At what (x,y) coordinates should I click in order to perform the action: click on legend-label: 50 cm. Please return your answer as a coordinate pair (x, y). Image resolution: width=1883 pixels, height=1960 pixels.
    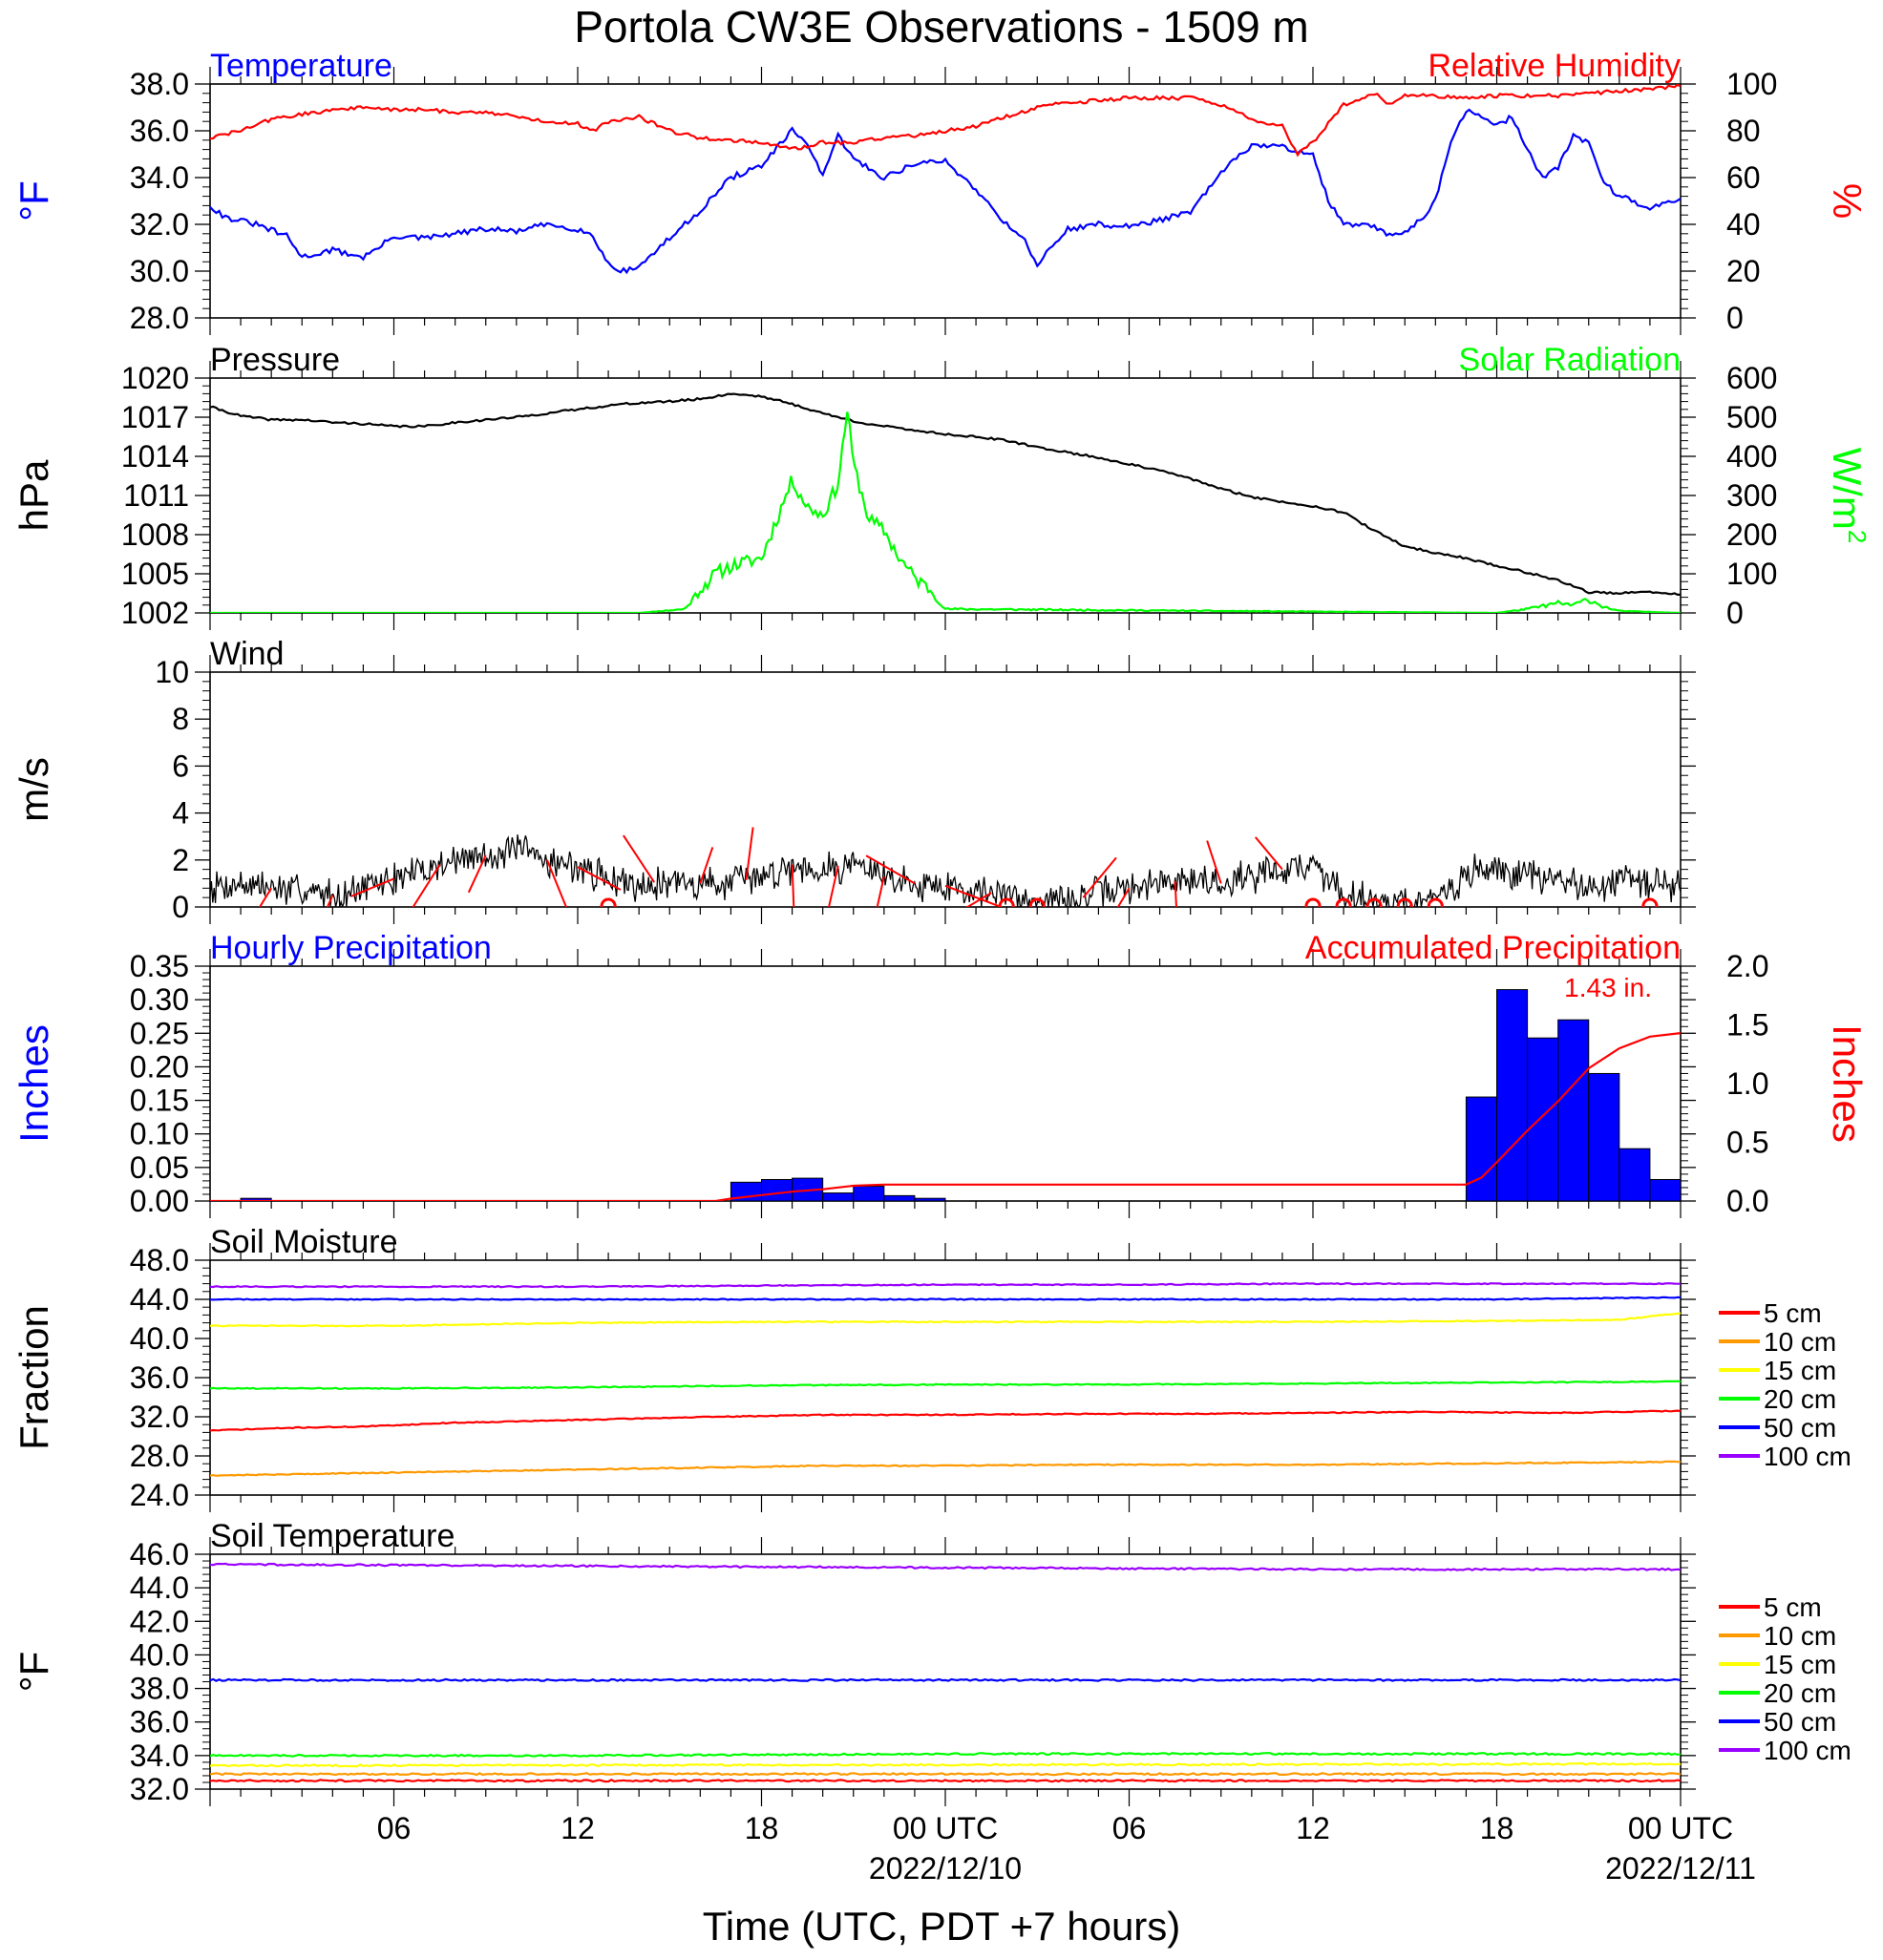
    Looking at the image, I should click on (1800, 1722).